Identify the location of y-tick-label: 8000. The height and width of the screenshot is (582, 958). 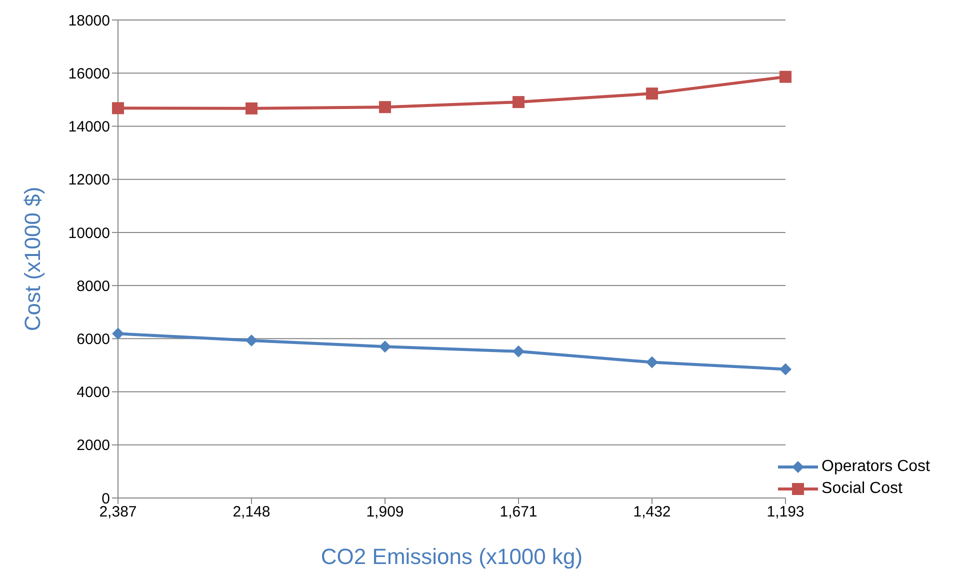
(93, 286).